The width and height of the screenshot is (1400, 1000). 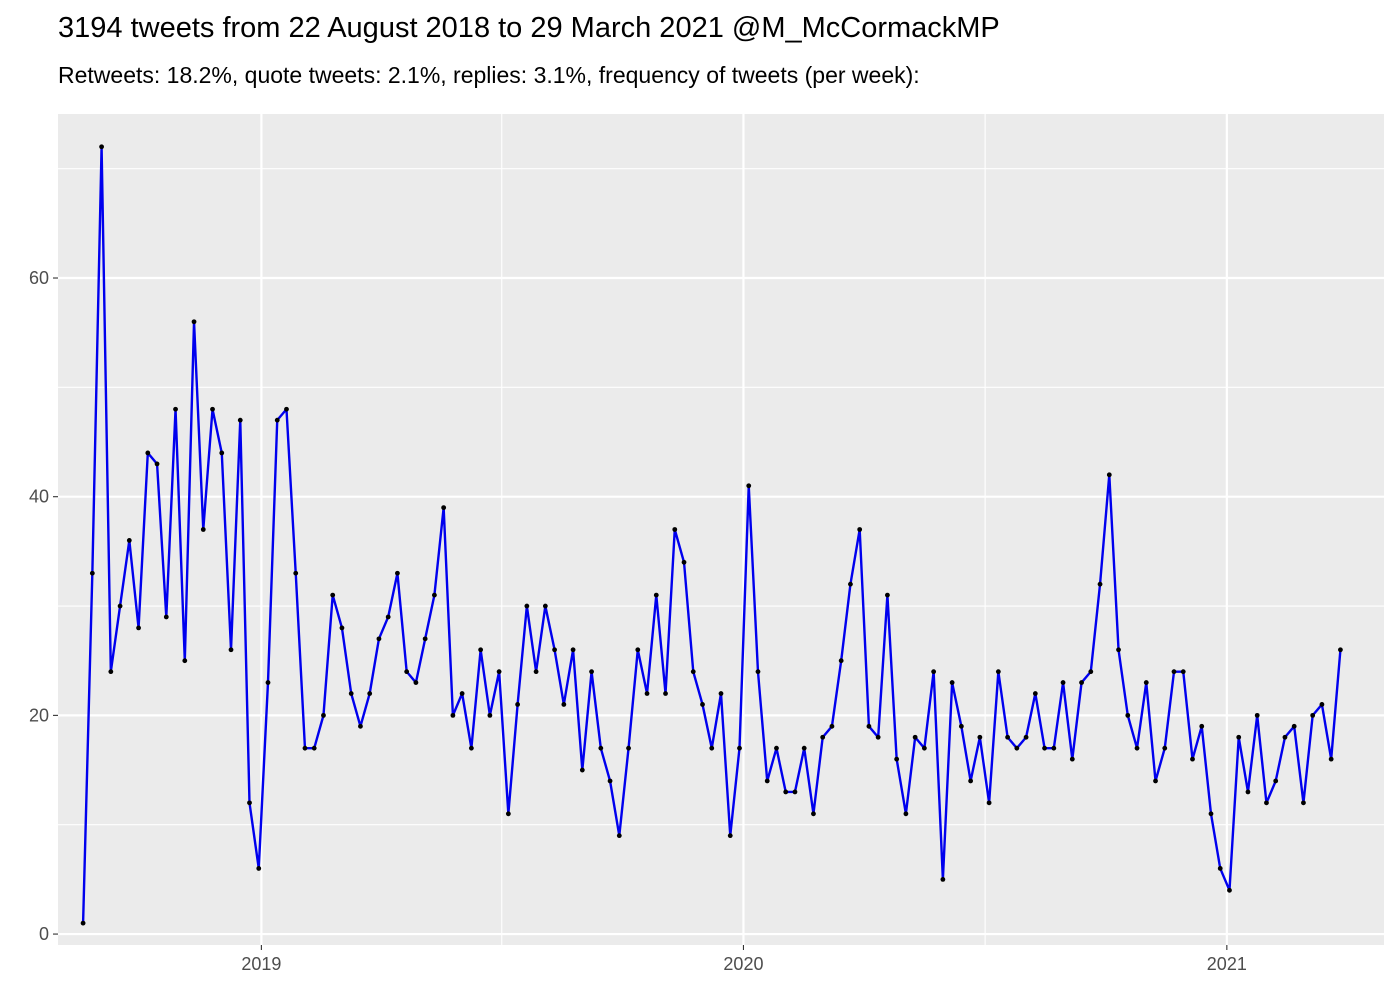 I want to click on y-tick-label: 0, so click(x=44, y=934).